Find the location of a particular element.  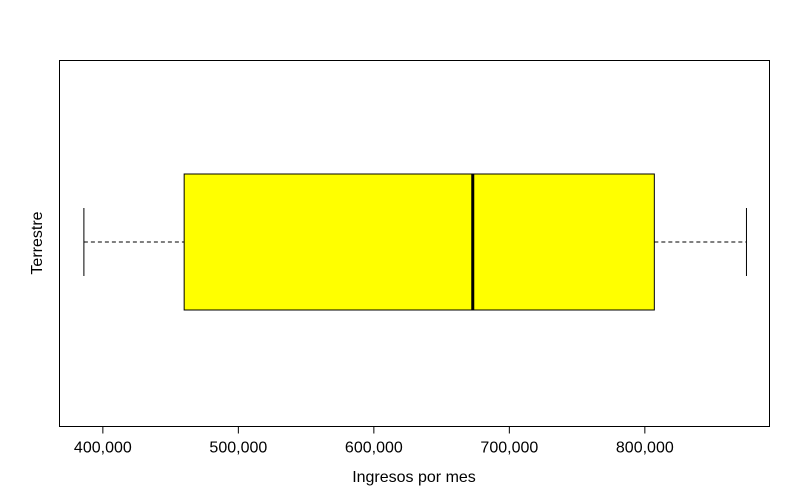

x-axis: 400,000 500,000 600,000 700,000 800,000 is located at coordinates (374, 441).